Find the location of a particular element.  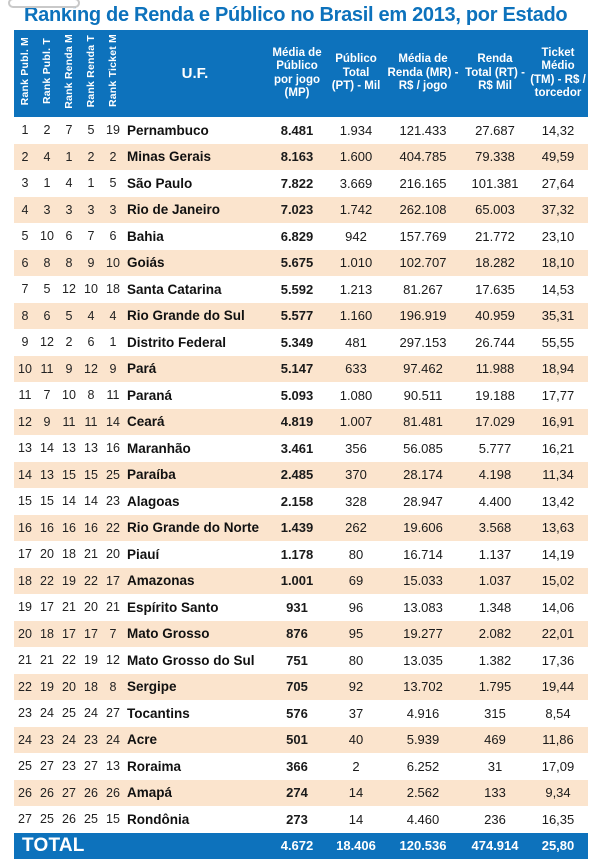

rank-cell: 17 is located at coordinates (25, 554).